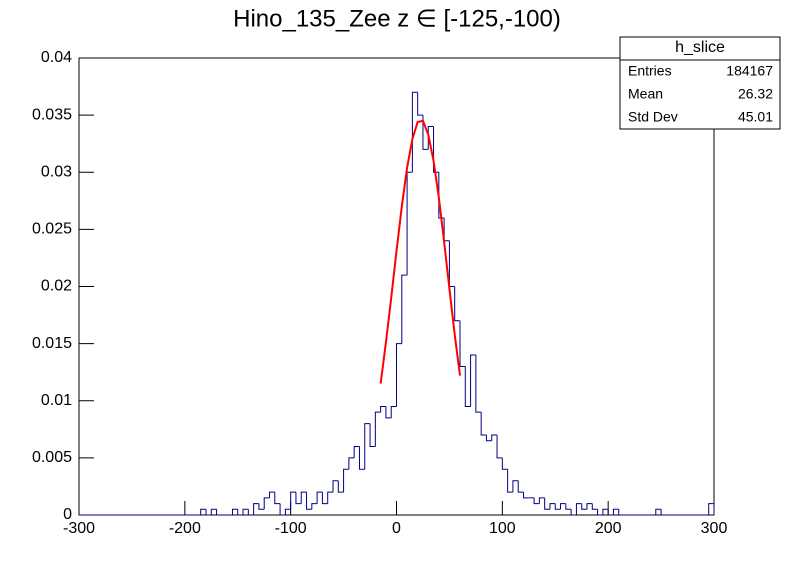 Image resolution: width=796 pixels, height=572 pixels. I want to click on stats-value: 45.01, so click(755, 117).